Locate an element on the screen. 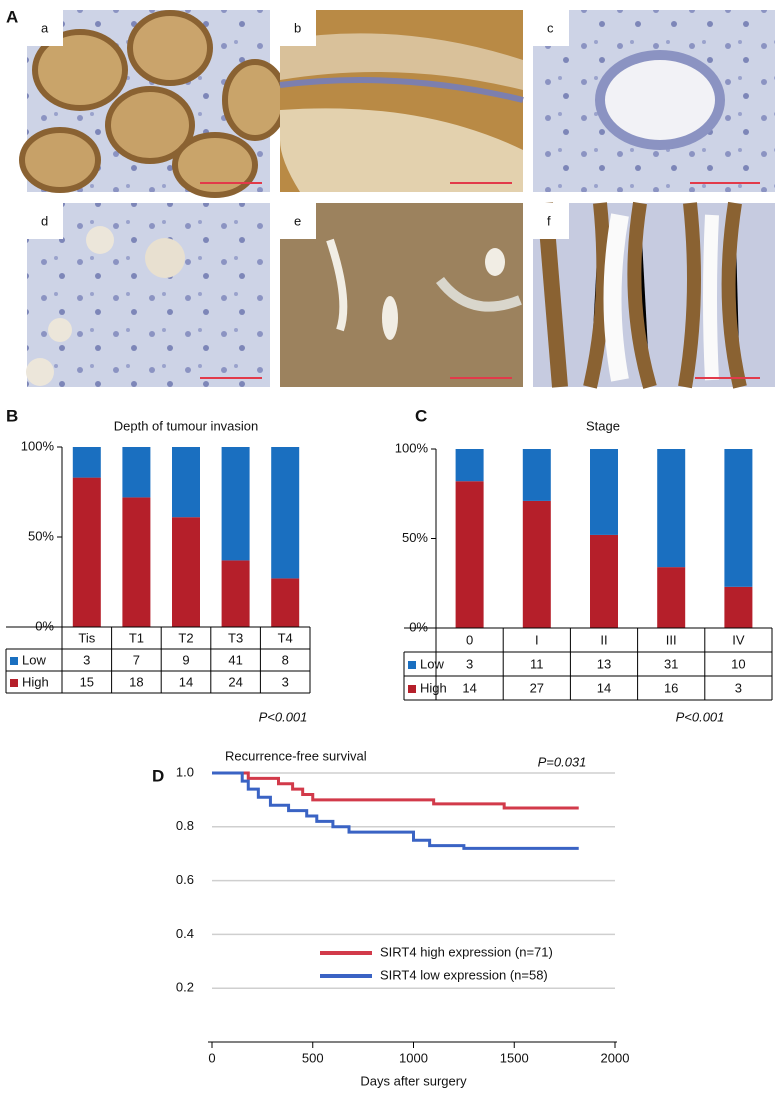 Image resolution: width=776 pixels, height=1098 pixels. table-cell: 31 is located at coordinates (671, 663).